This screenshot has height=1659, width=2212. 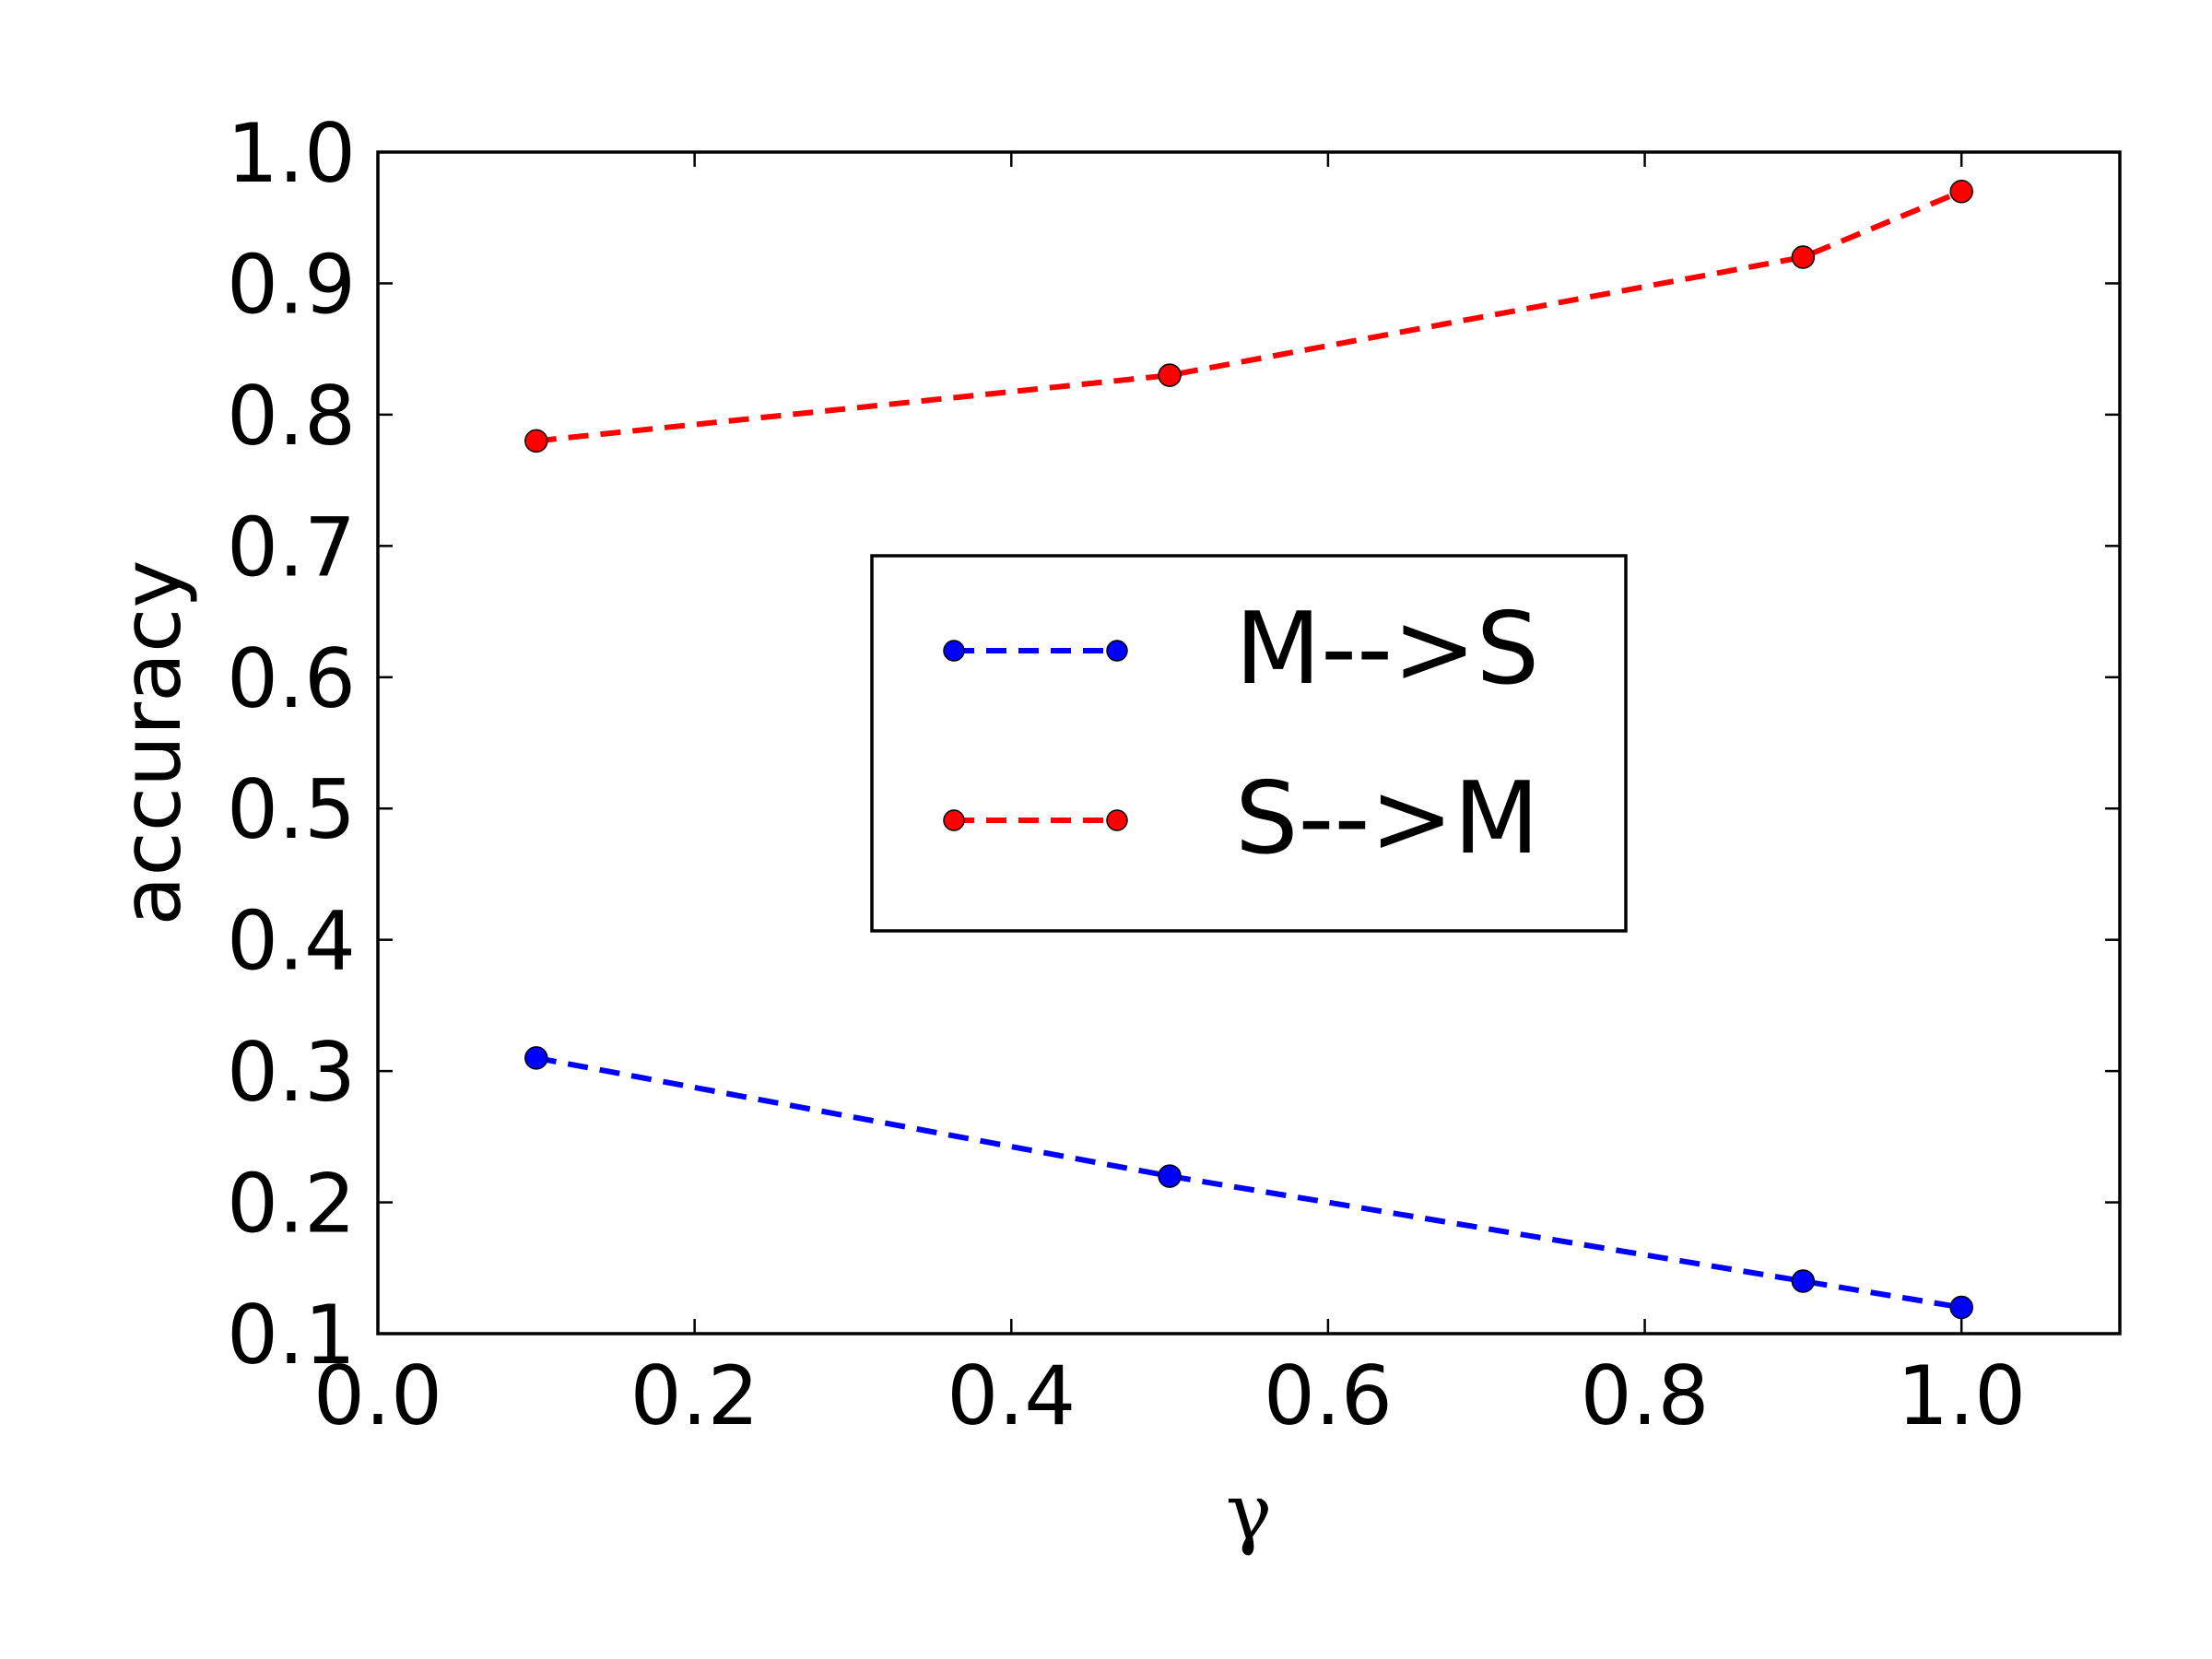 I want to click on legend-frame, so click(x=1249, y=743).